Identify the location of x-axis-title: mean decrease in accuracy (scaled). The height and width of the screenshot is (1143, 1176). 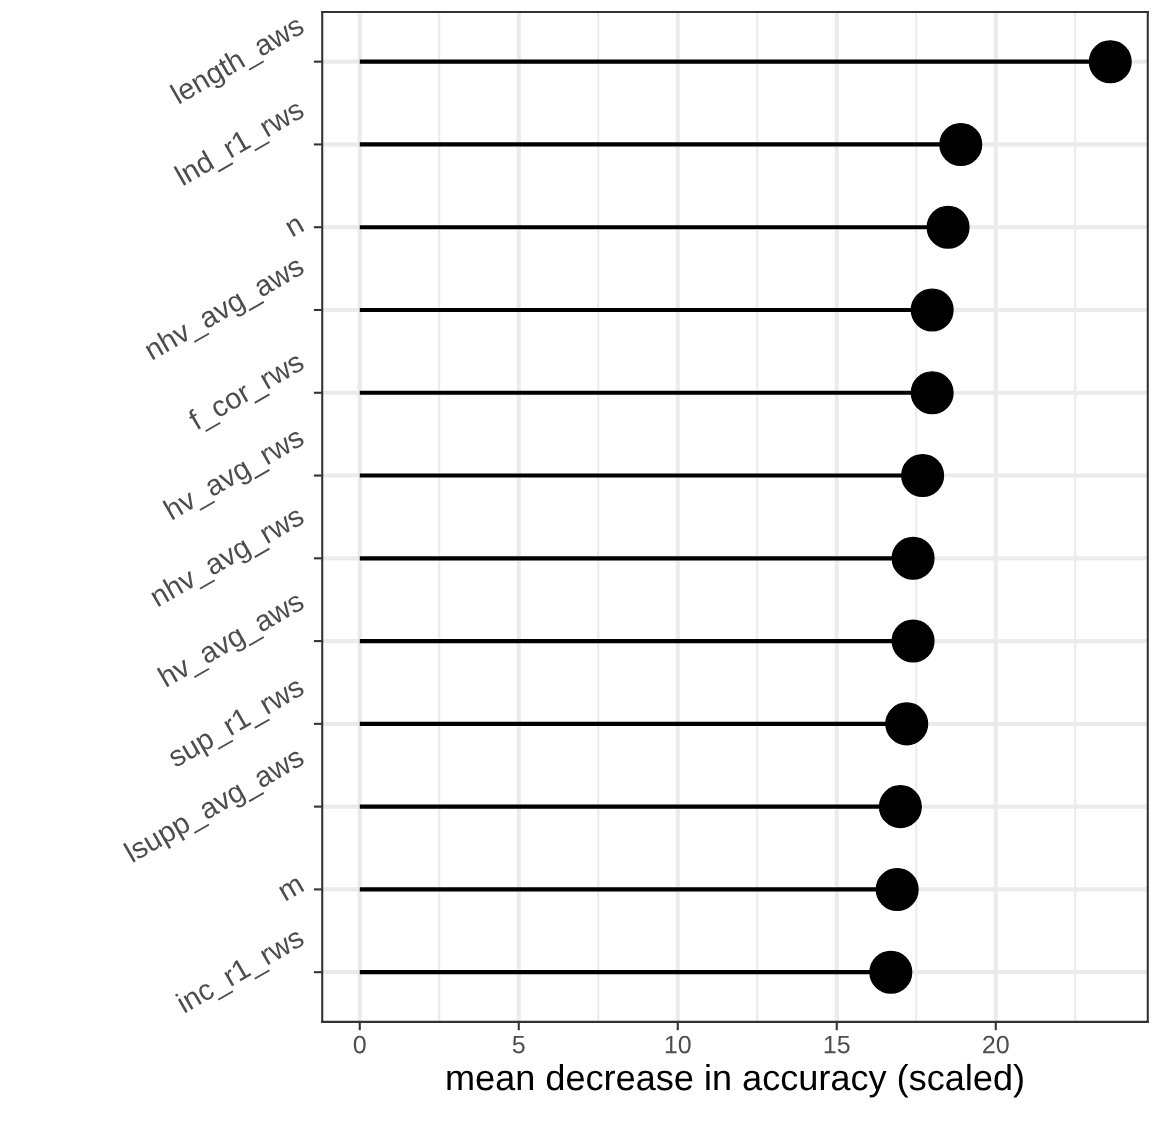
(735, 1080).